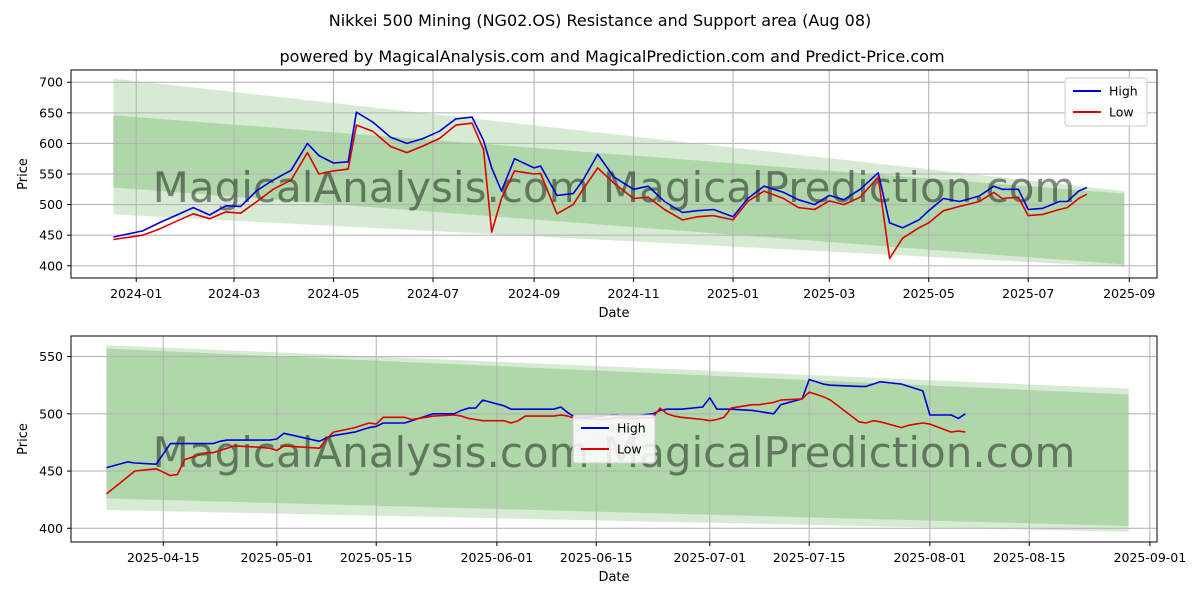 The image size is (1200, 600). I want to click on x-tick-label: 2025-03, so click(829, 293).